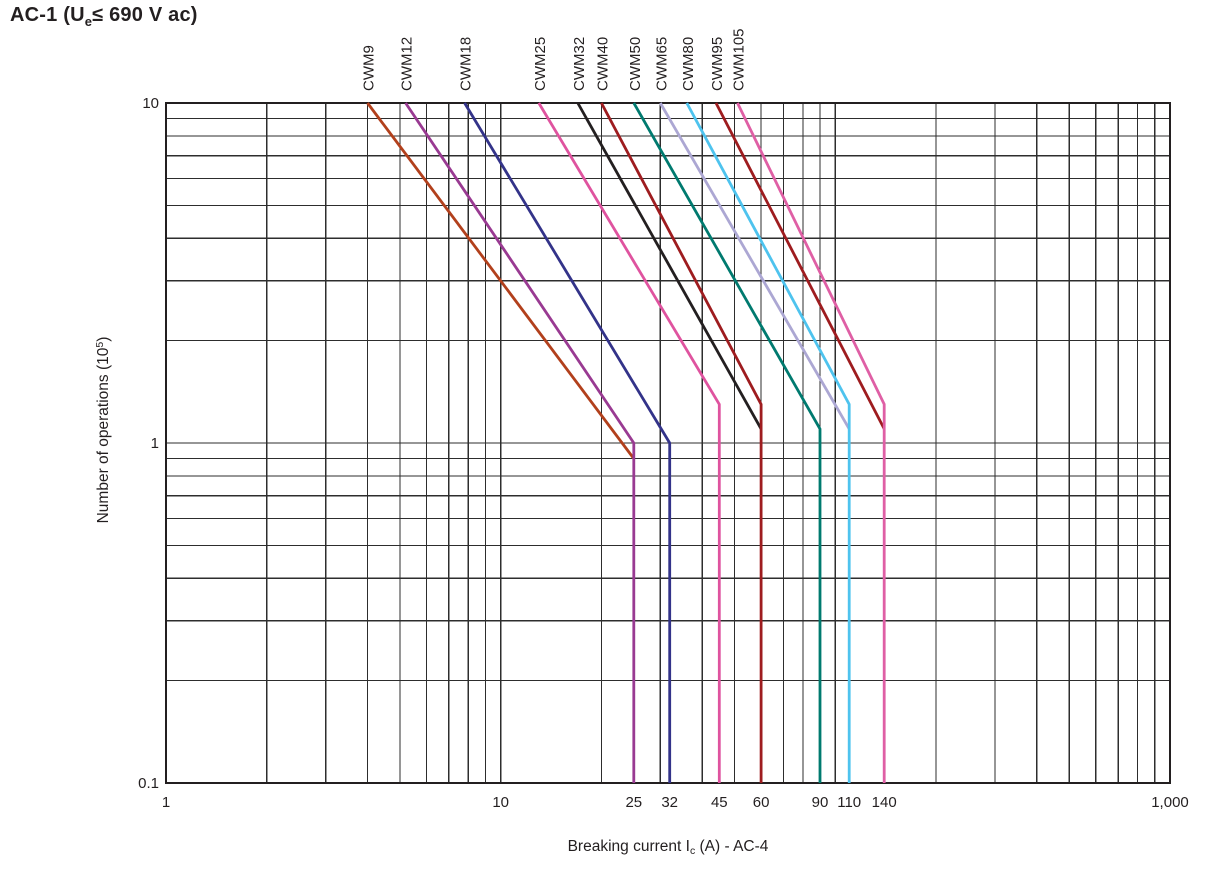 This screenshot has height=869, width=1220. What do you see at coordinates (1170, 802) in the screenshot?
I see `x-tick-label-1000: 1,000` at bounding box center [1170, 802].